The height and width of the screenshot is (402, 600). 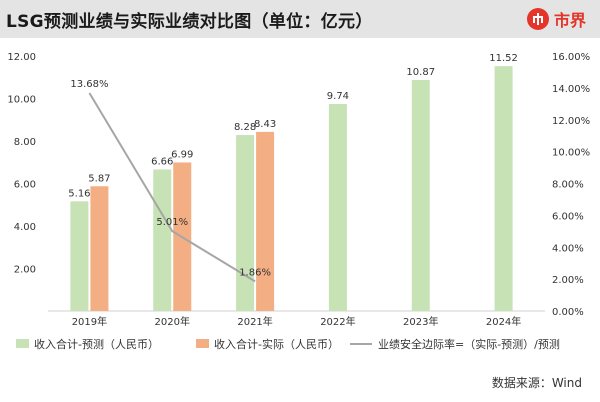 What do you see at coordinates (89, 321) in the screenshot?
I see `x-tick-label: 2019年` at bounding box center [89, 321].